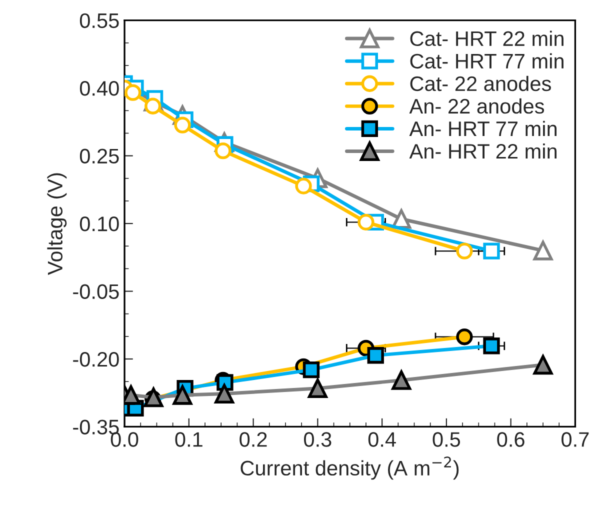 The width and height of the screenshot is (593, 508). Describe the element at coordinates (99, 20) in the screenshot. I see `y-tick-label: 0.55` at that location.